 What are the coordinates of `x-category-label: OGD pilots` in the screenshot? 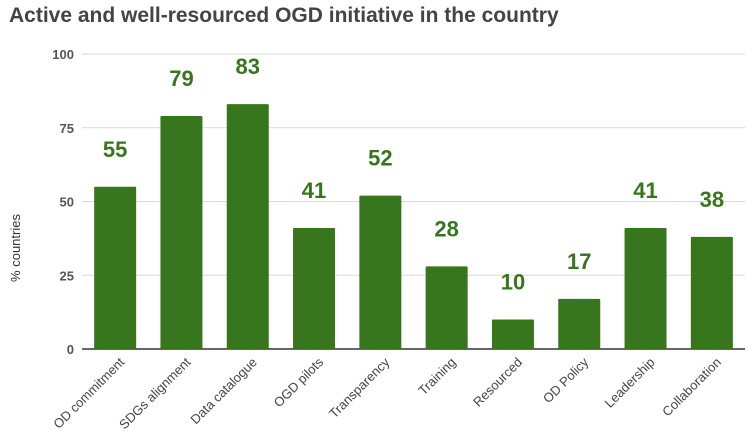 It's located at (299, 382).